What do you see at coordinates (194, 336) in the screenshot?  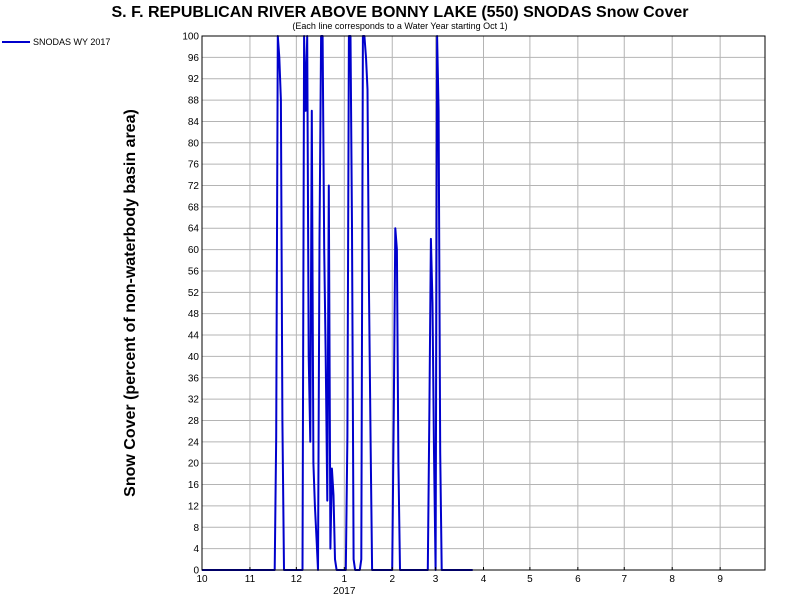 I see `y-tick-label: 44` at bounding box center [194, 336].